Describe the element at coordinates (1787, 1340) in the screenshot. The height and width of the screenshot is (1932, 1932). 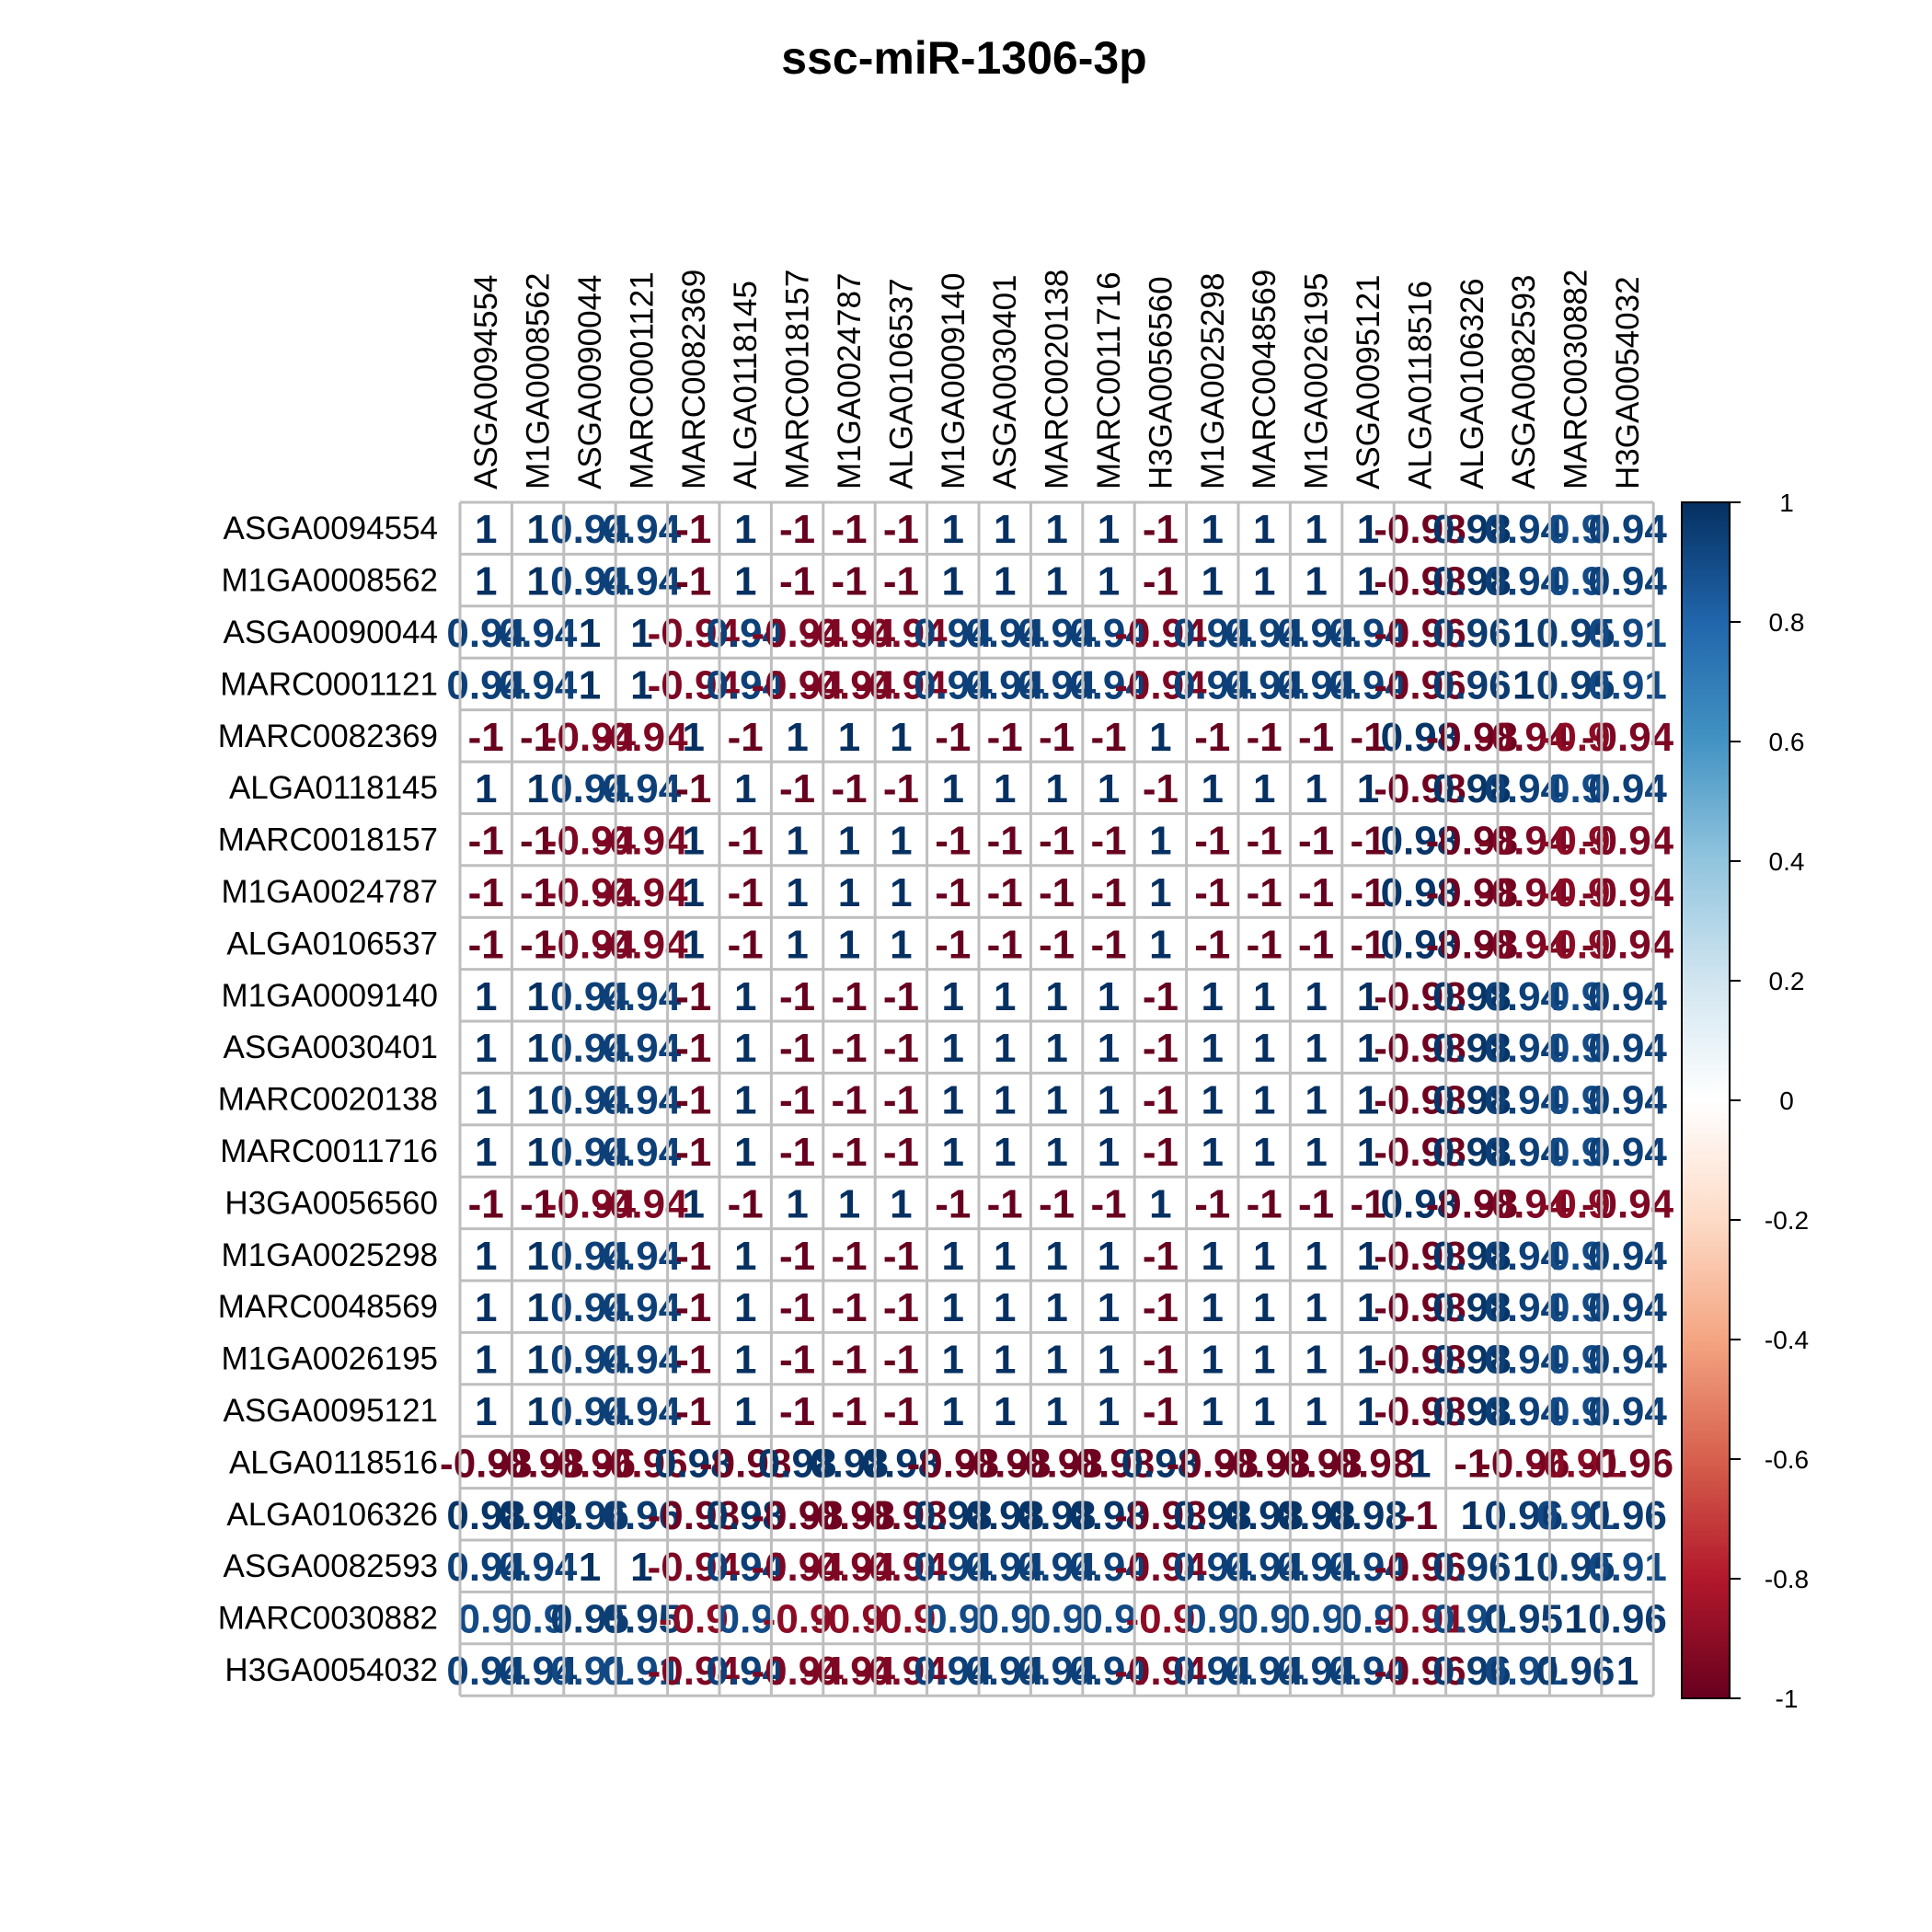
I see `colorbar-tick-label: -0.4` at that location.